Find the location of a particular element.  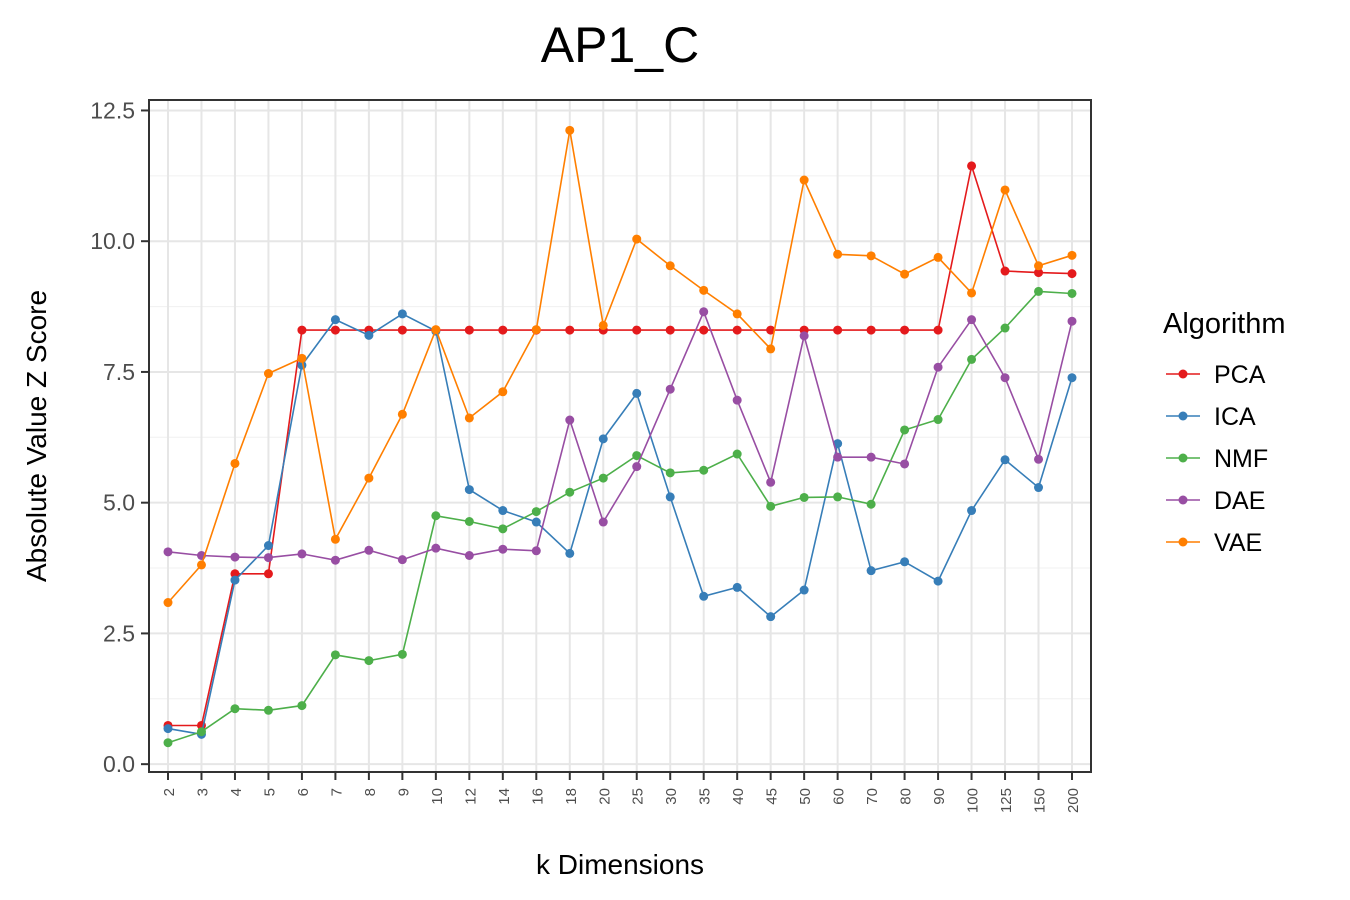

legend-item-vae: VAE is located at coordinates (1214, 543).